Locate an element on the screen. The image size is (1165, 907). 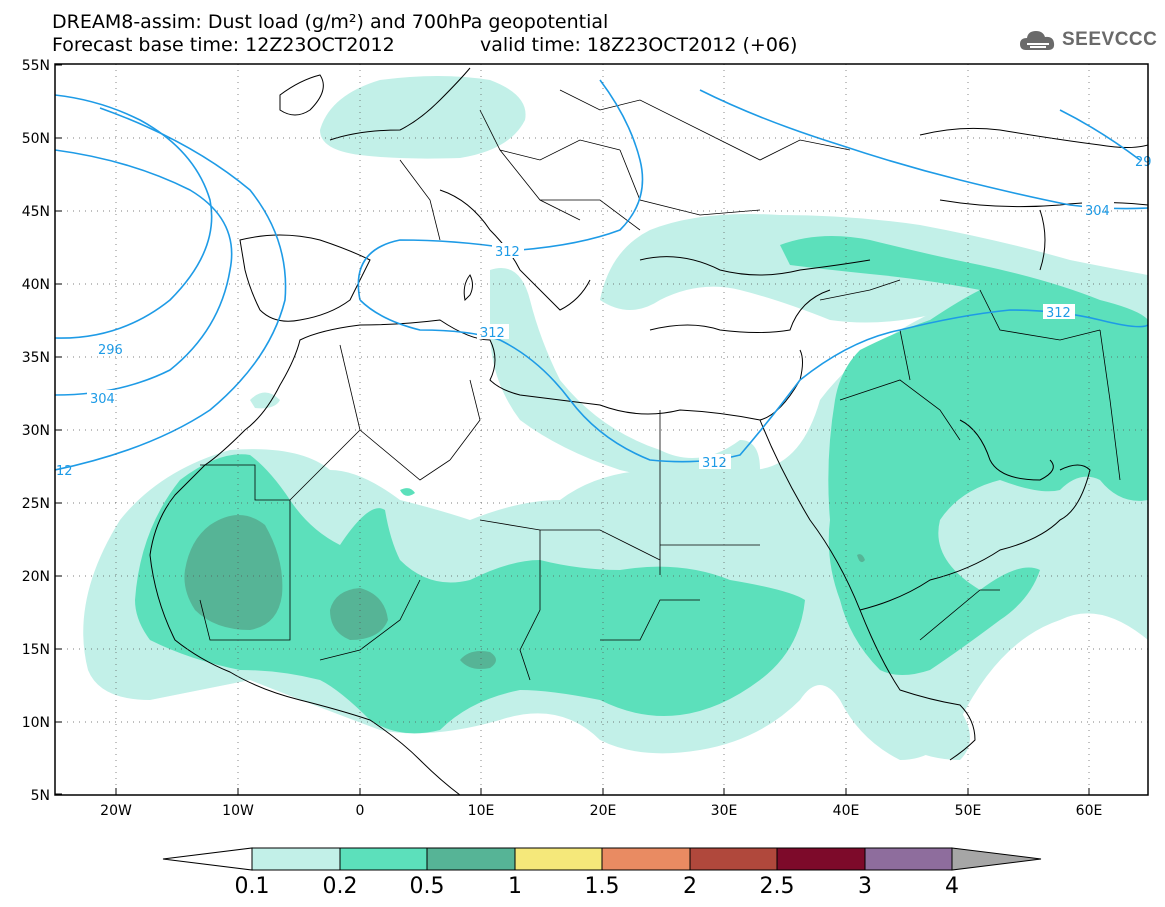
lon-label: 50E is located at coordinates (968, 811).